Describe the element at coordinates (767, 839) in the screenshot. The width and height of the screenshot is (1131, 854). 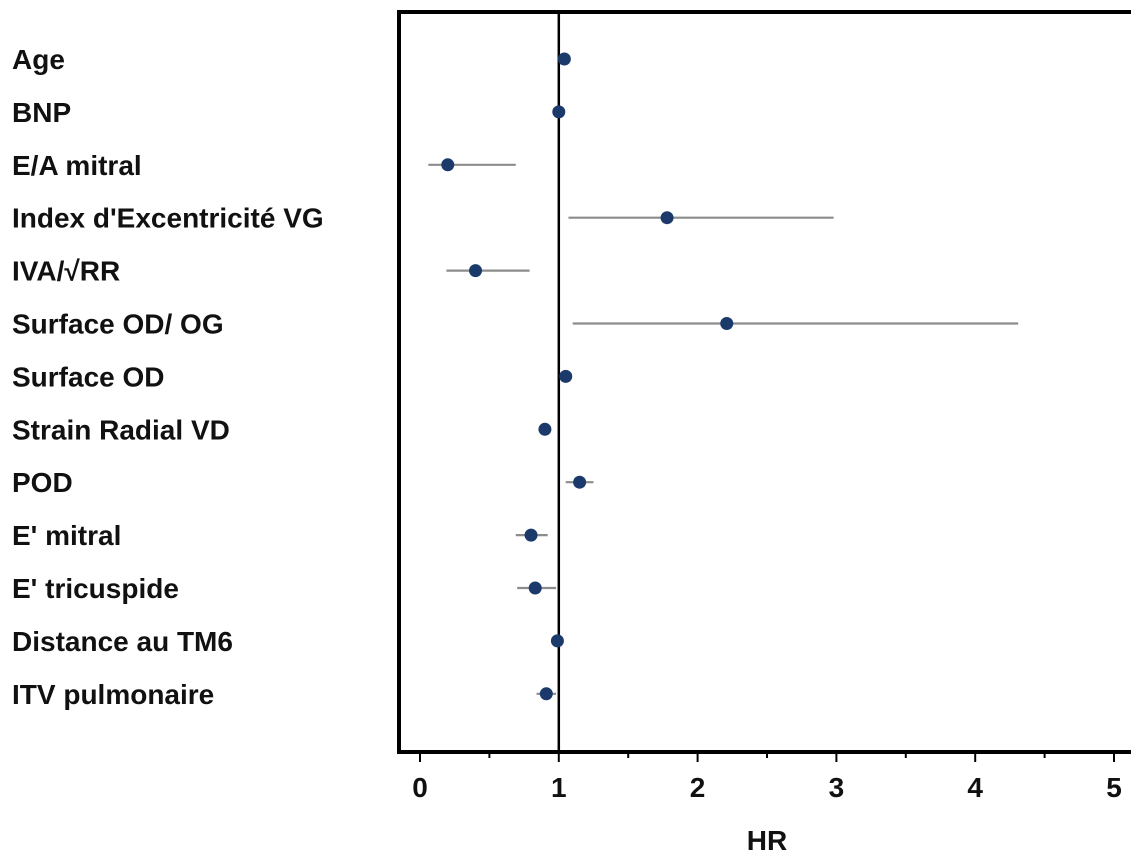
I see `x-axis-title: HR` at that location.